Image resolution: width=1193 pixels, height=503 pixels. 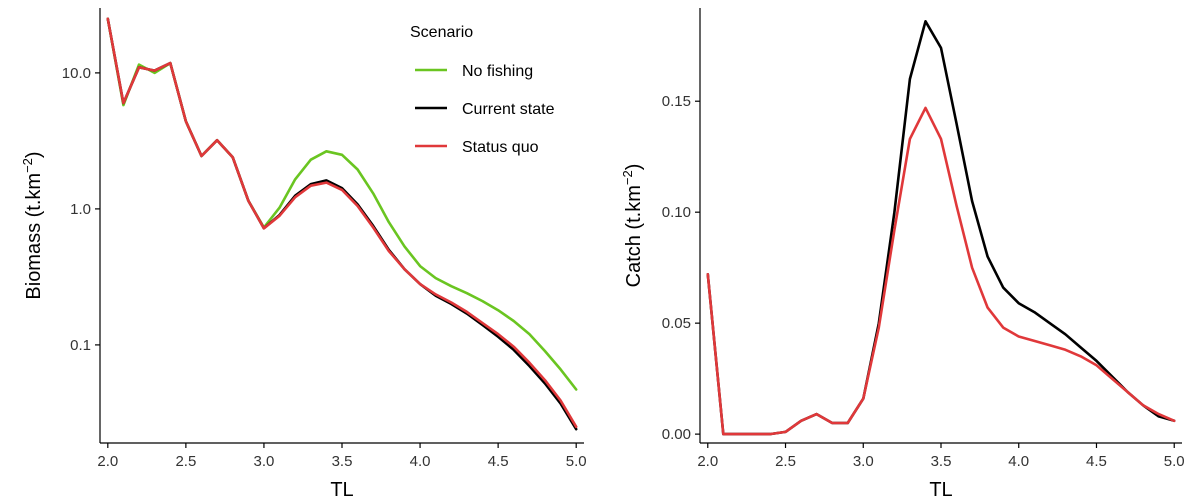 I want to click on y-tick-label: 0.10, so click(x=676, y=212).